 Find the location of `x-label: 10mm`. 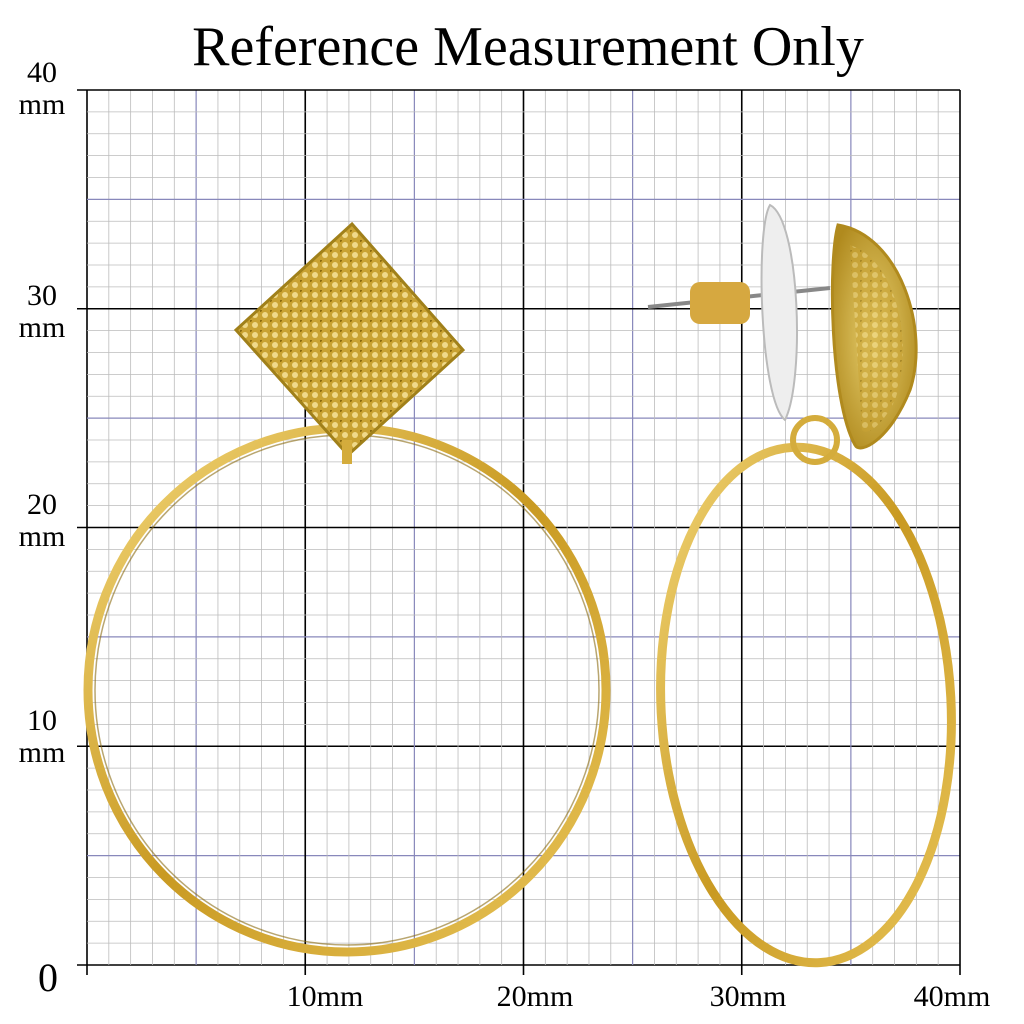

x-label: 10mm is located at coordinates (325, 996).